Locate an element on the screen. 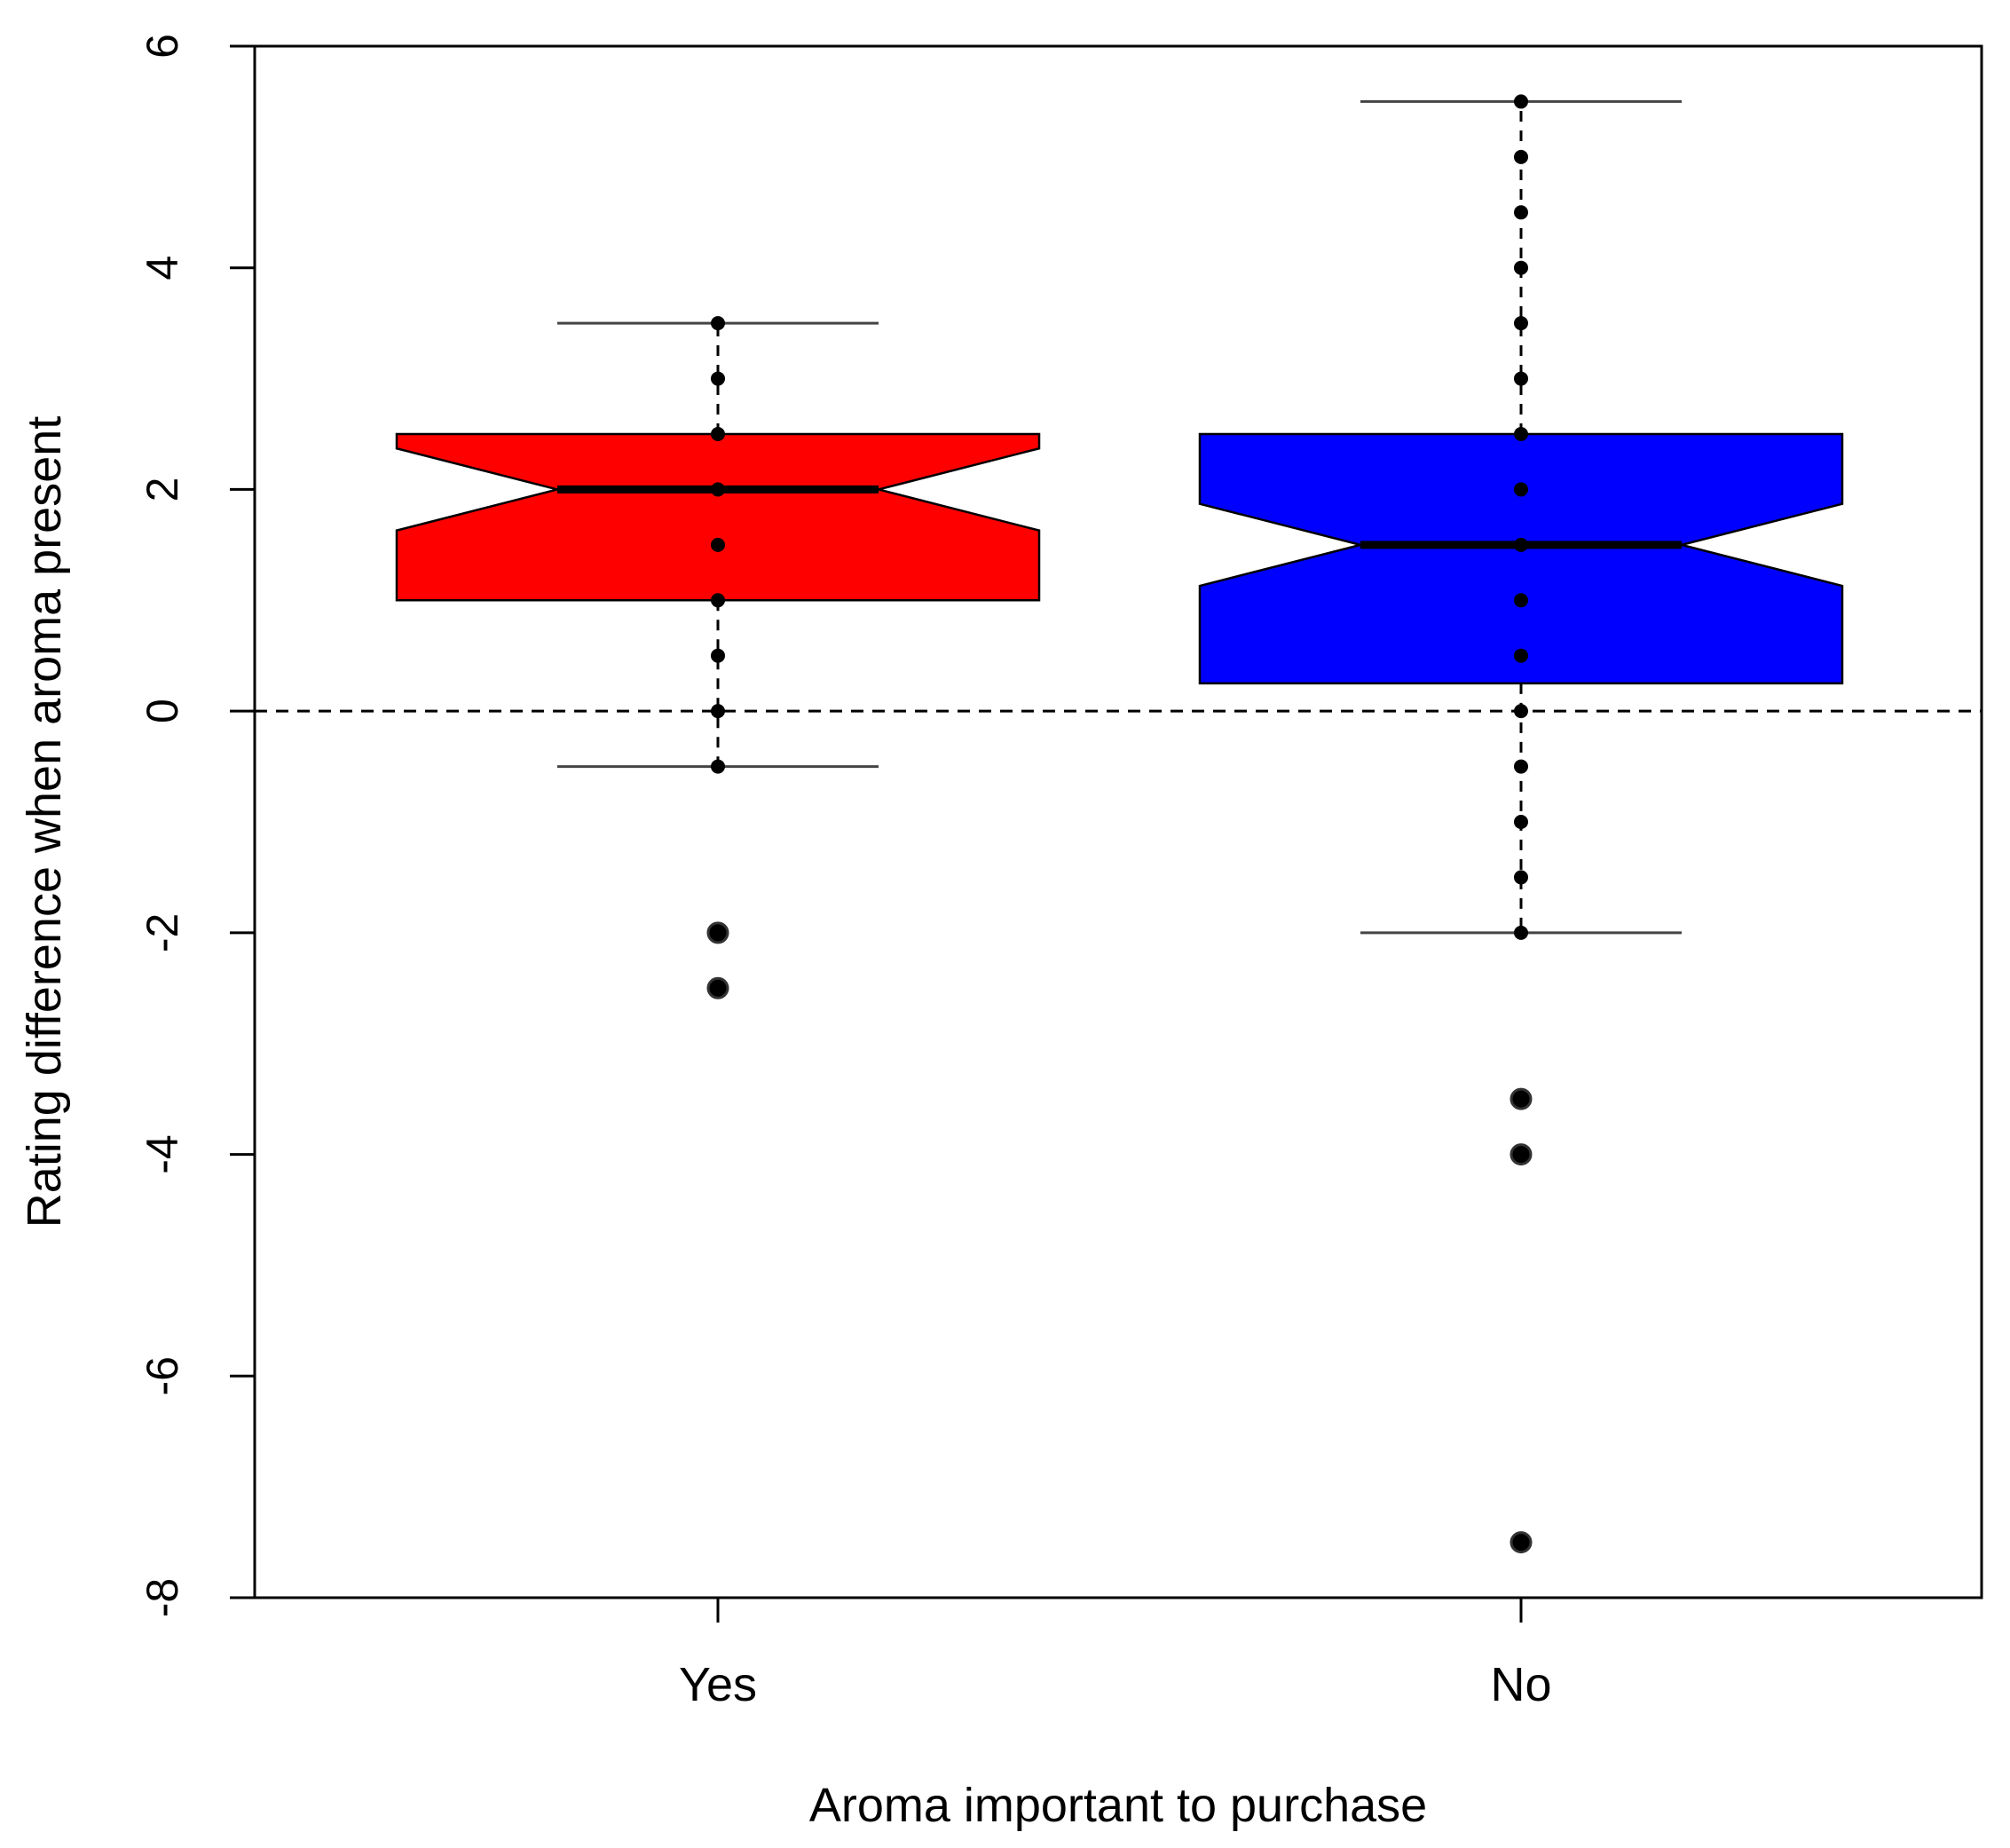 Image resolution: width=2010 pixels, height=1848 pixels. x-axis-label: Aroma important to purchase is located at coordinates (1118, 1806).